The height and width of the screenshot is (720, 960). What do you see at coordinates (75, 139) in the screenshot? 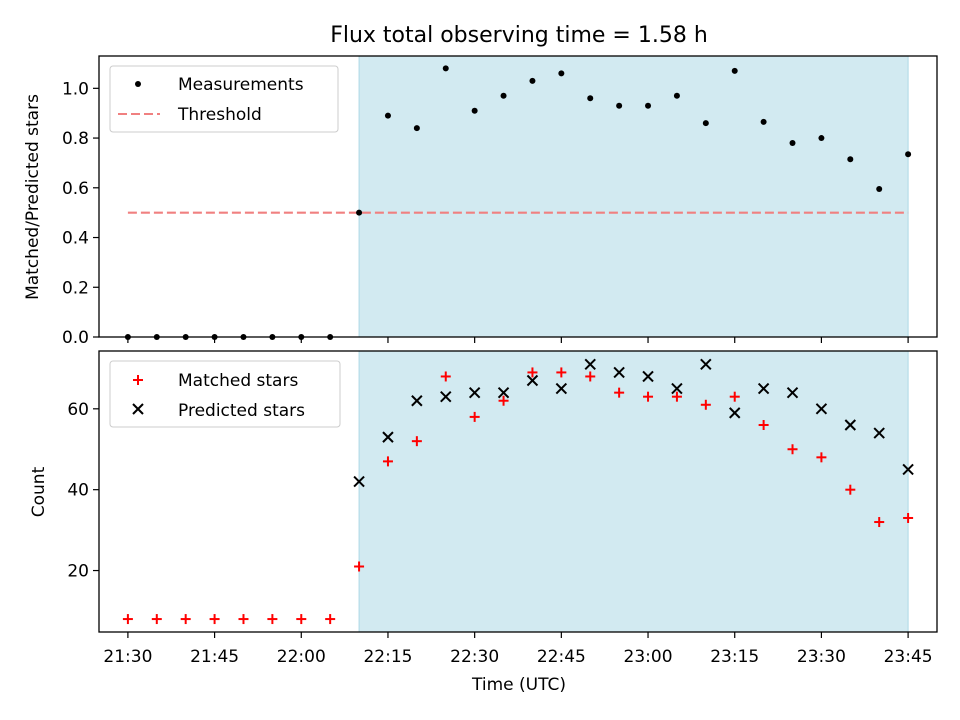
I see `top-y-tick-label: 0.8` at bounding box center [75, 139].